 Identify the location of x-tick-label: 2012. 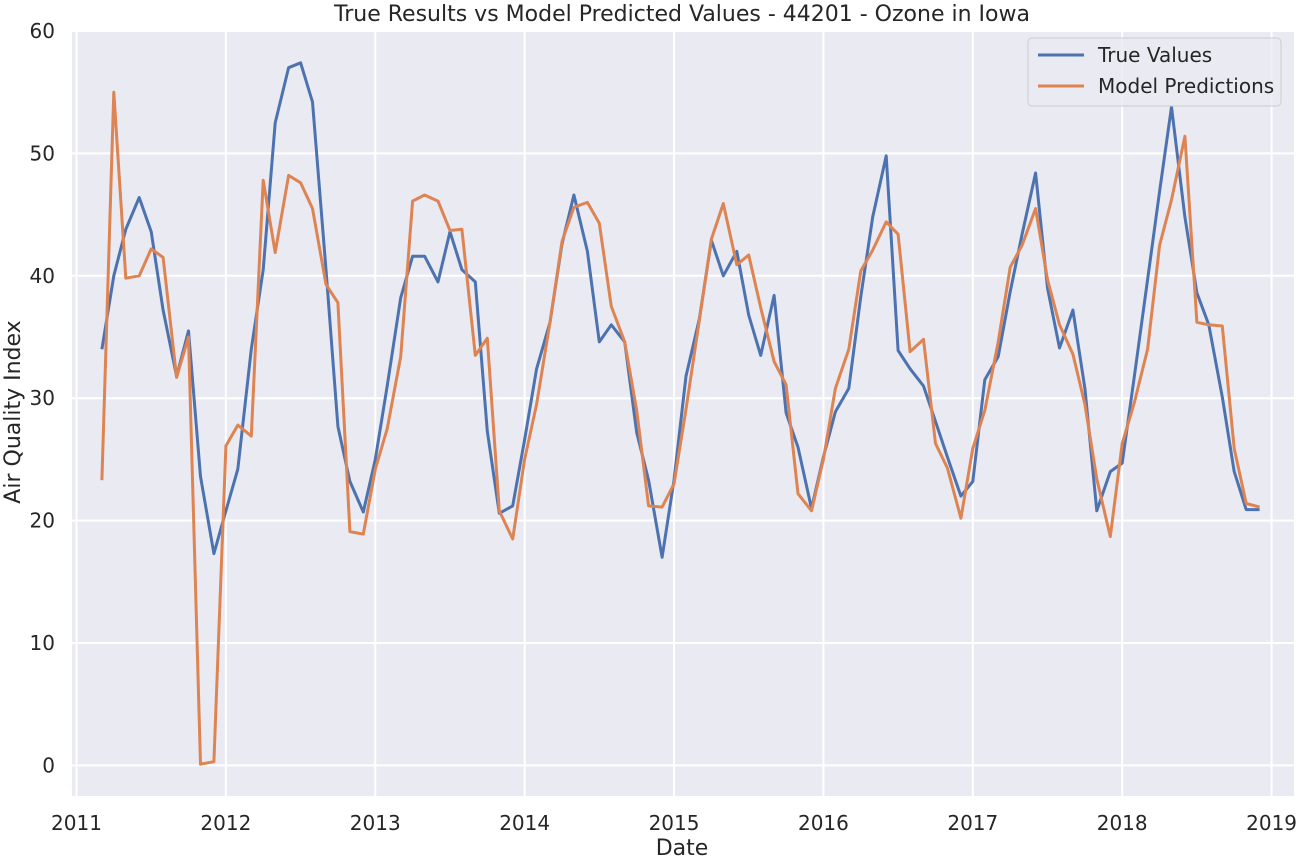
(225, 823).